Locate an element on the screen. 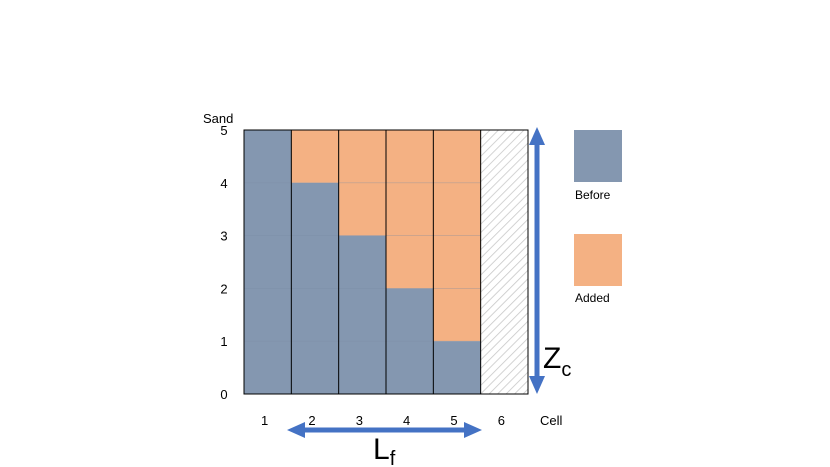 The height and width of the screenshot is (467, 830). y-axis-title: Sand is located at coordinates (218, 118).